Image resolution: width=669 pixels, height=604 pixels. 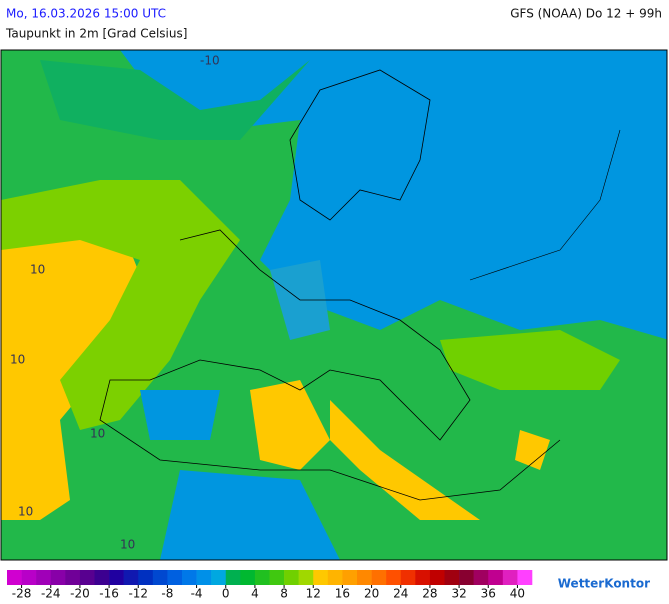 I want to click on legend-tick-label: 40, so click(x=517, y=594).